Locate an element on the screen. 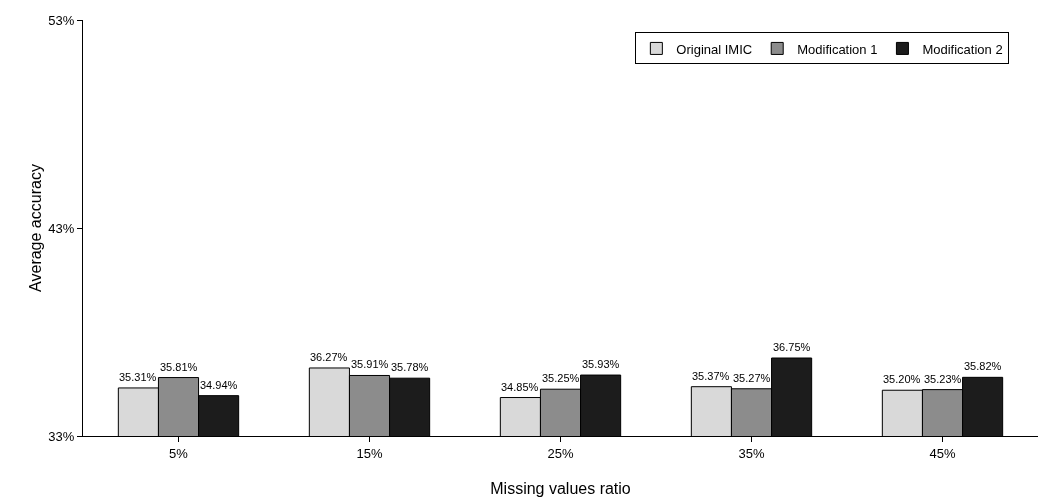 Image resolution: width=1042 pixels, height=498 pixels. data-label: 35.93% is located at coordinates (601, 364).